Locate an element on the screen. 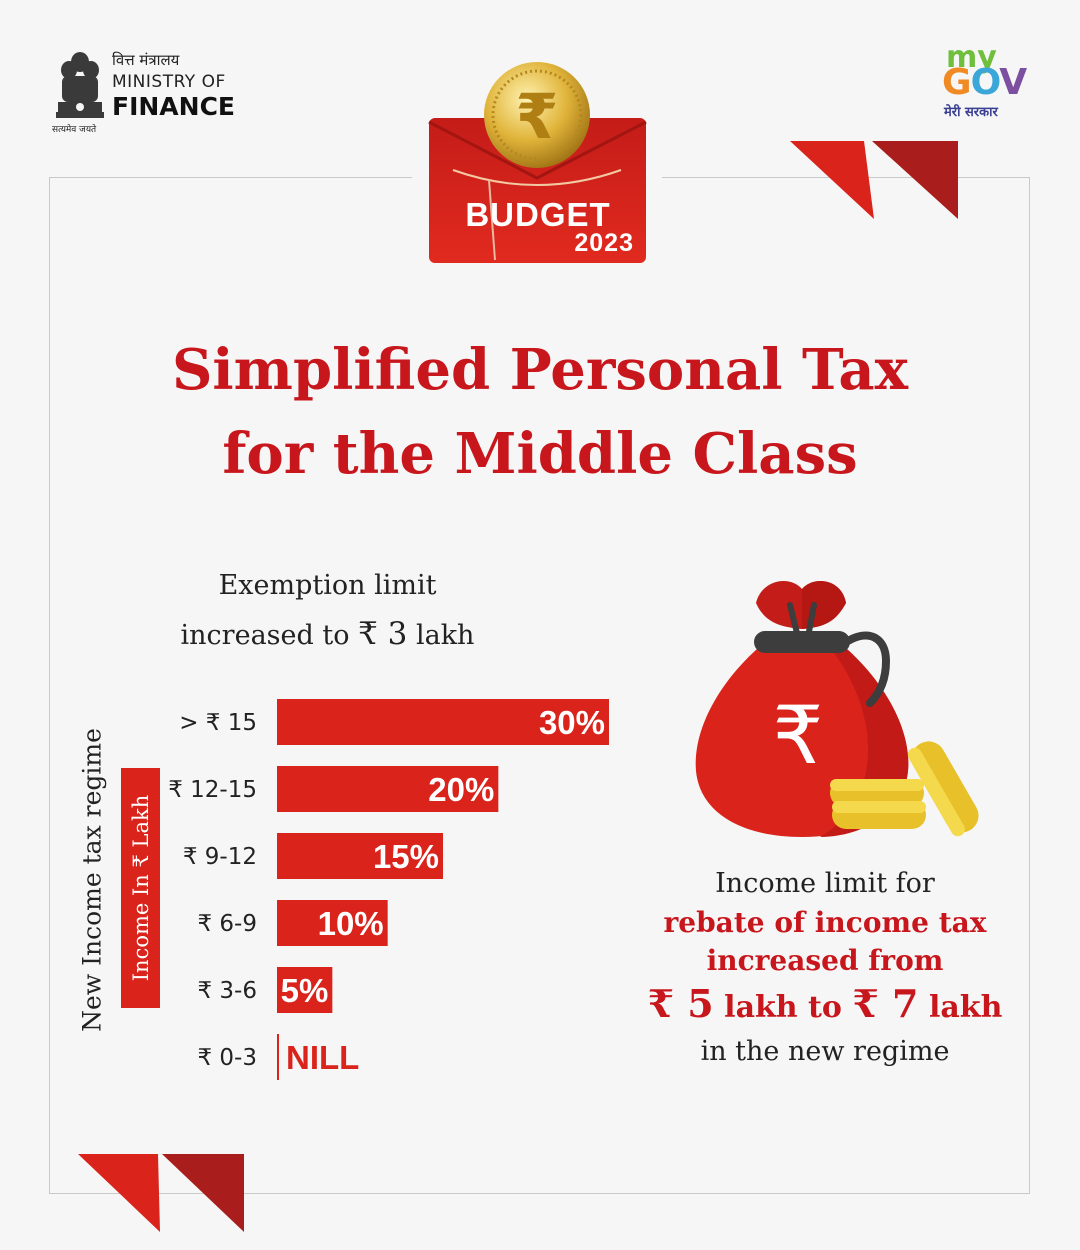 The height and width of the screenshot is (1250, 1080). rebate-line4: ₹ 5 lakh to ₹ 7 lakh is located at coordinates (825, 1006).